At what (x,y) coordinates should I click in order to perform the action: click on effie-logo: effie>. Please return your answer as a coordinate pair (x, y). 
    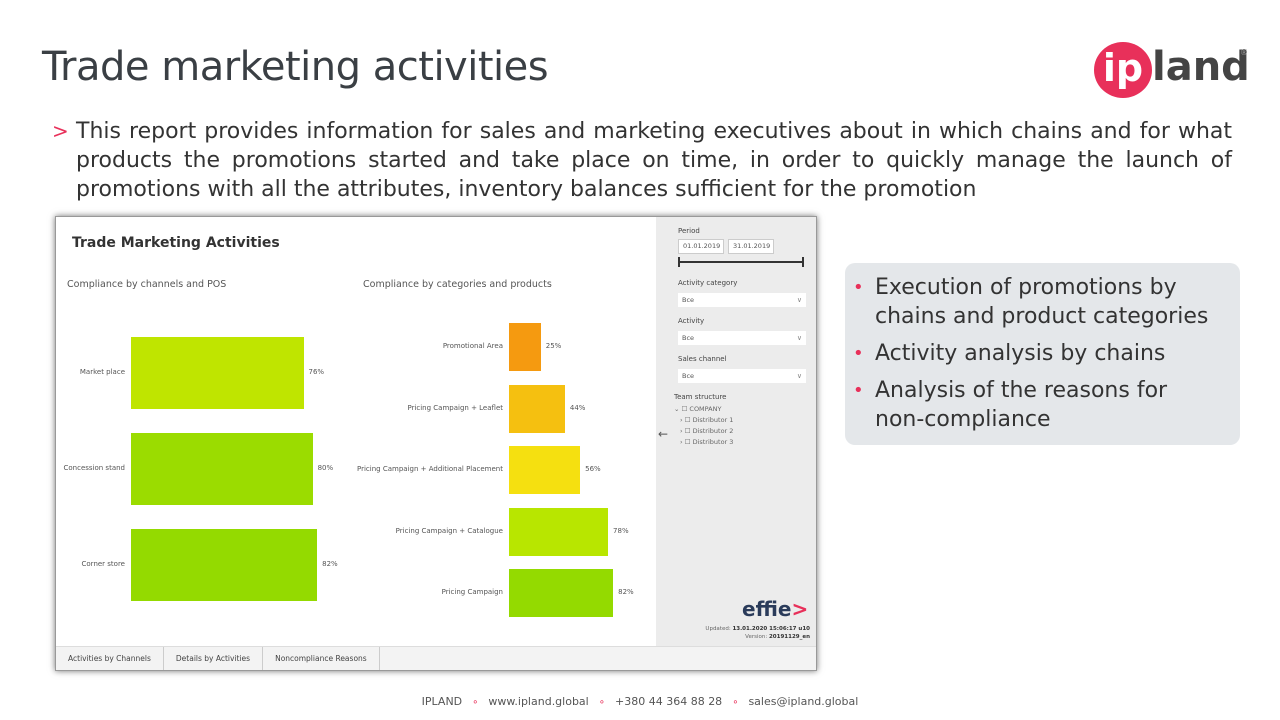
    Looking at the image, I should click on (775, 609).